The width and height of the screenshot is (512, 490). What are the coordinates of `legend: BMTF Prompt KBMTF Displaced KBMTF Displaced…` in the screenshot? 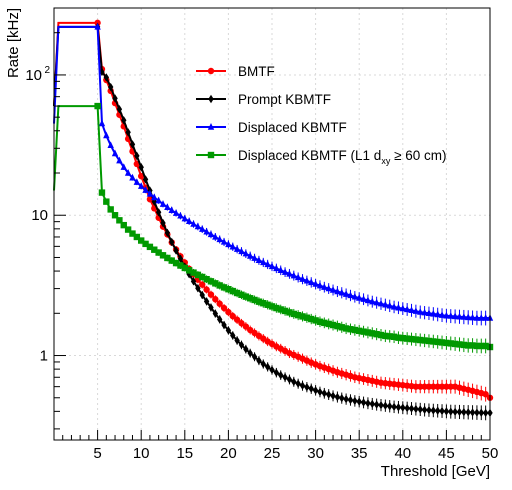 It's located at (321, 115).